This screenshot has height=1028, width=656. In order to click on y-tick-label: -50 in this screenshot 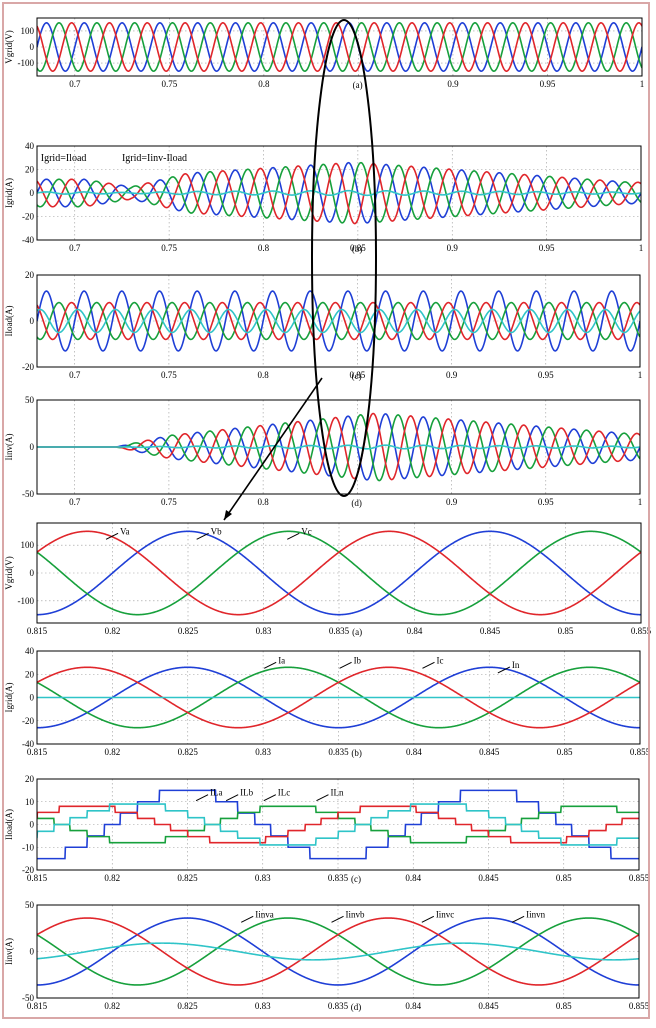, I will do `click(28, 998)`.